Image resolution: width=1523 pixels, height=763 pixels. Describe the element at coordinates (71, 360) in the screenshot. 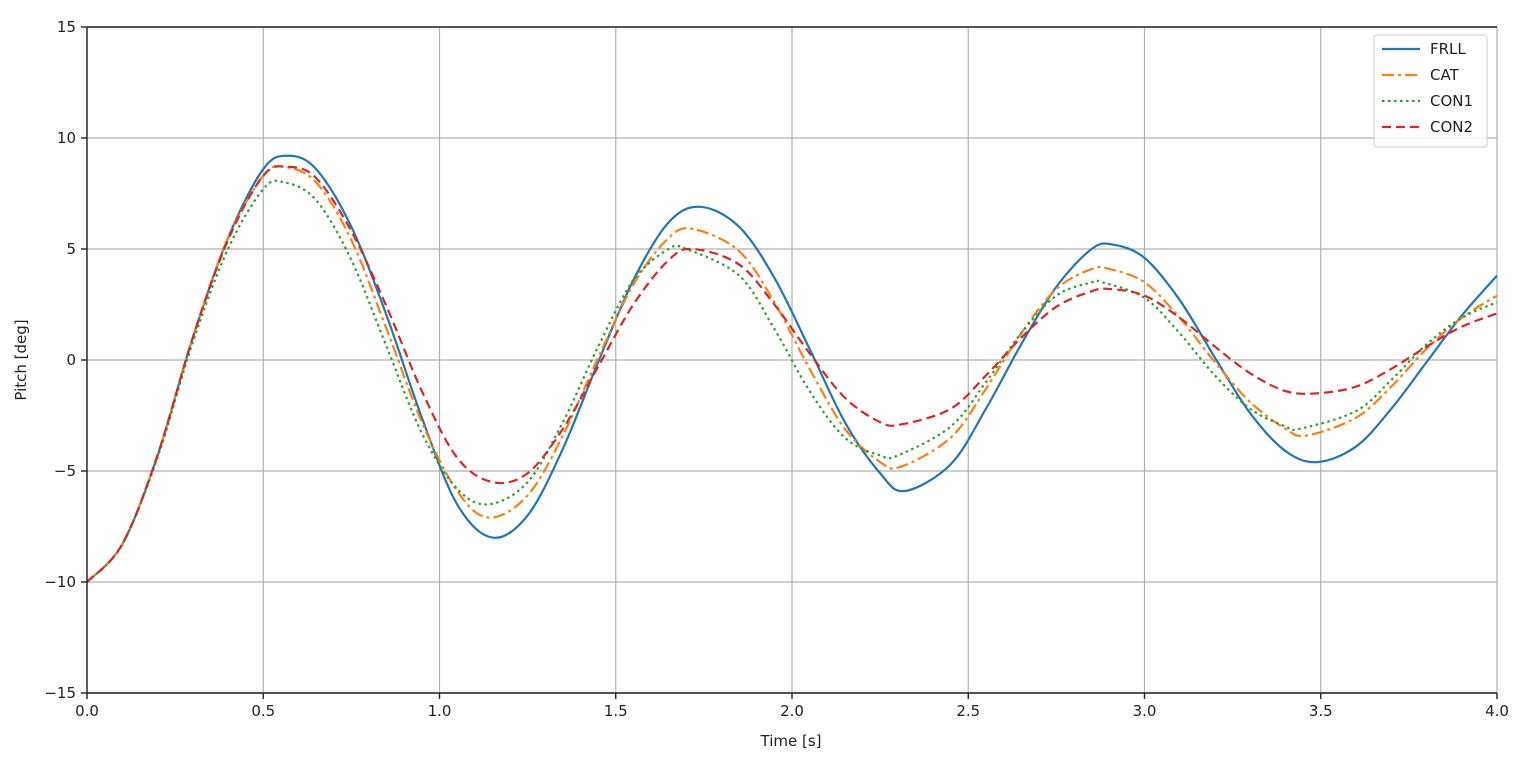

I see `y-tick-label: 0` at that location.